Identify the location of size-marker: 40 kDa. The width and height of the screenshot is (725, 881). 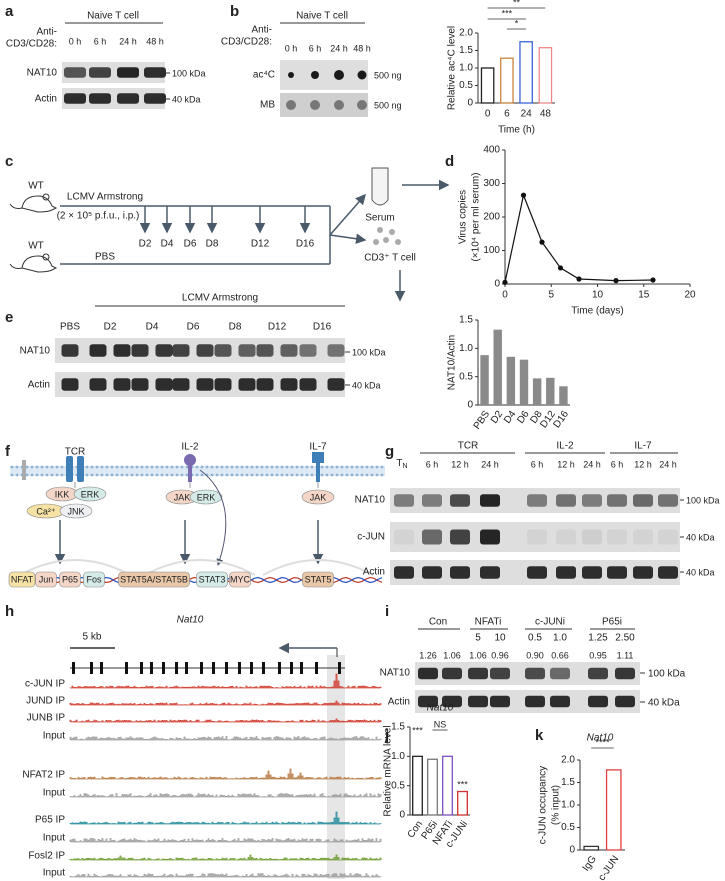
(366, 385).